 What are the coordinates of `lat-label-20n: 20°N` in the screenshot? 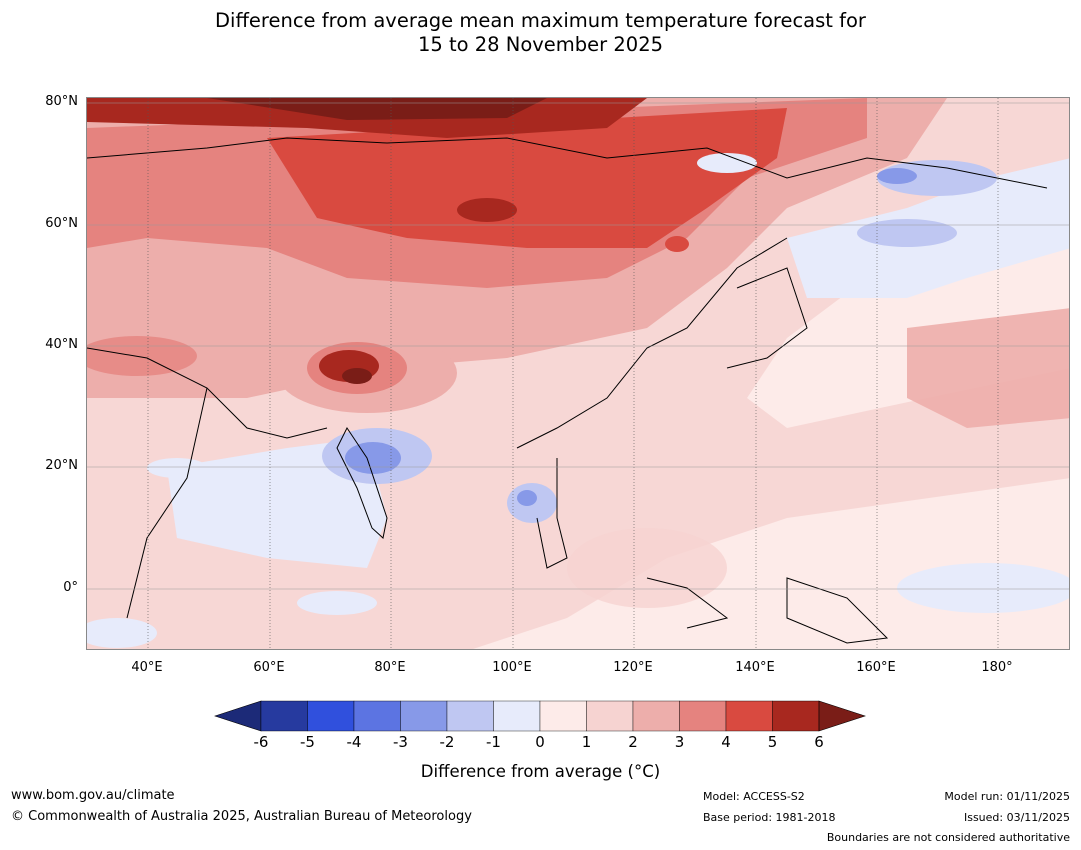 It's located at (61, 465).